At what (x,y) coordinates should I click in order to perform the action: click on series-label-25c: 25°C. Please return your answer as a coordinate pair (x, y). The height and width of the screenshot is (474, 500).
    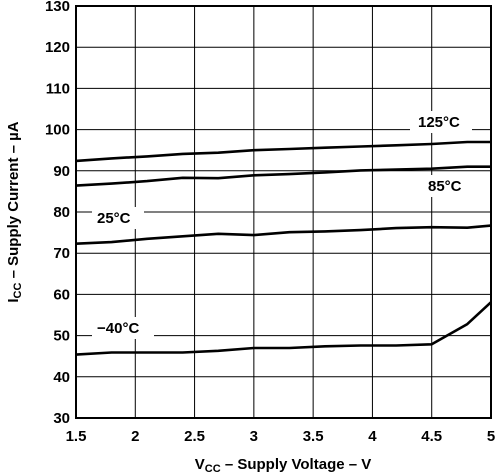
    Looking at the image, I should click on (114, 218).